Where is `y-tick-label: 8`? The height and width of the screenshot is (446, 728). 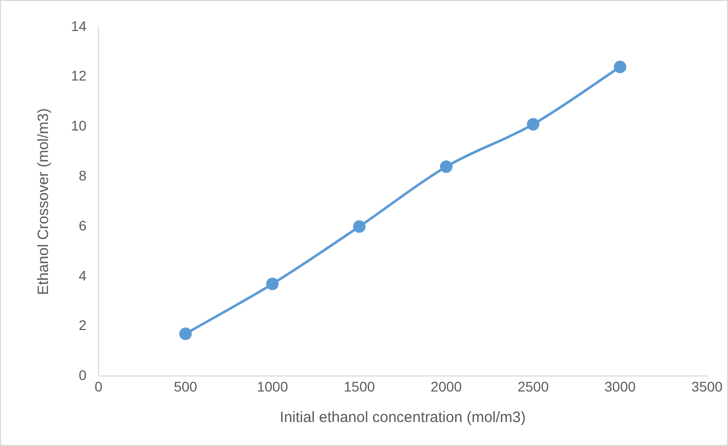
y-tick-label: 8 is located at coordinates (82, 176).